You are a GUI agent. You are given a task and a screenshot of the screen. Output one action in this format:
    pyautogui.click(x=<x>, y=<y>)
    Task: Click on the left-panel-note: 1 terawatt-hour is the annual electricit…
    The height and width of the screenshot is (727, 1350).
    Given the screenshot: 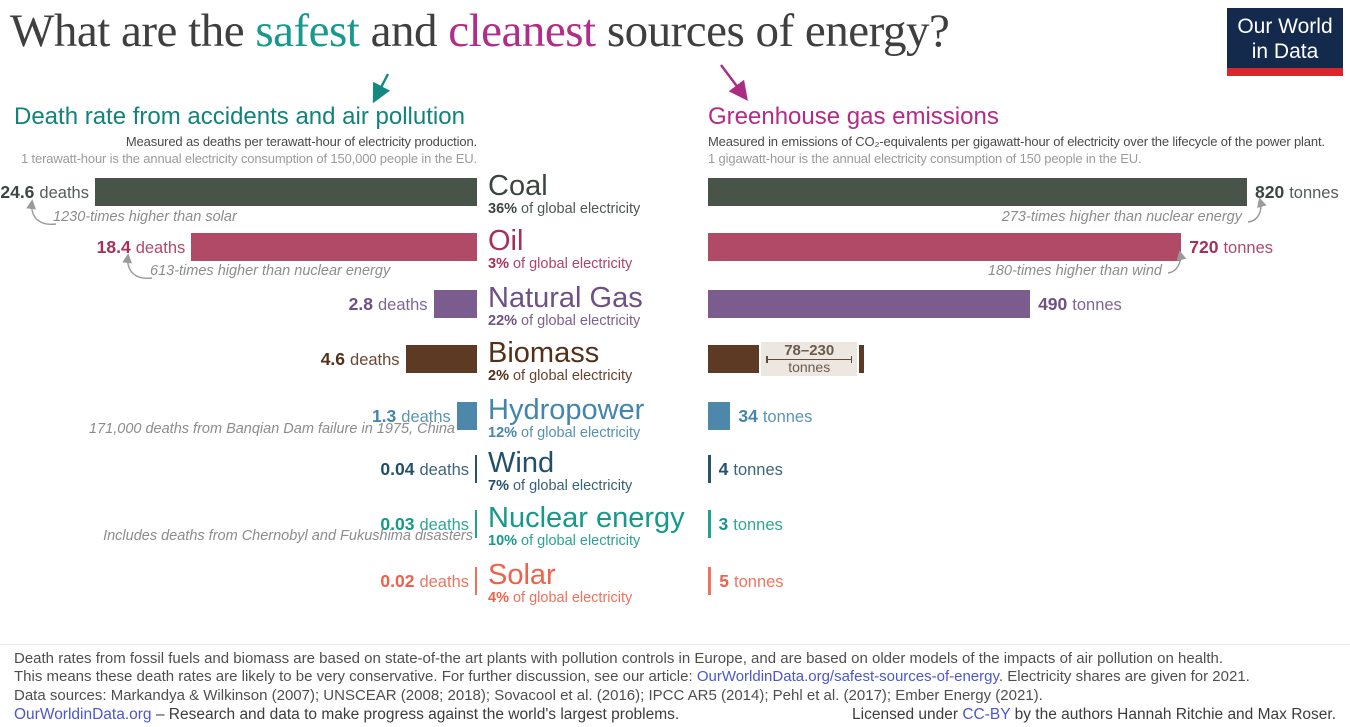 What is the action you would take?
    pyautogui.click(x=249, y=158)
    